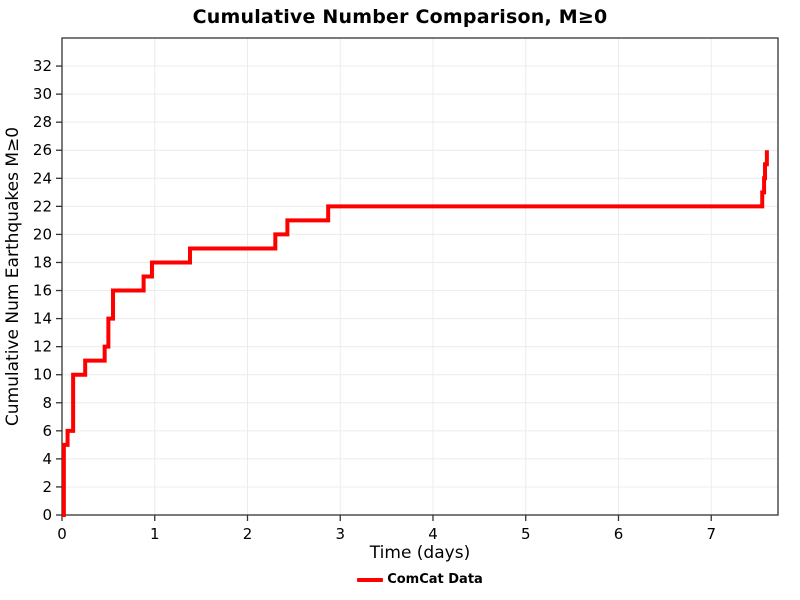 Image resolution: width=800 pixels, height=600 pixels. I want to click on y-tick-label: 2, so click(47, 487).